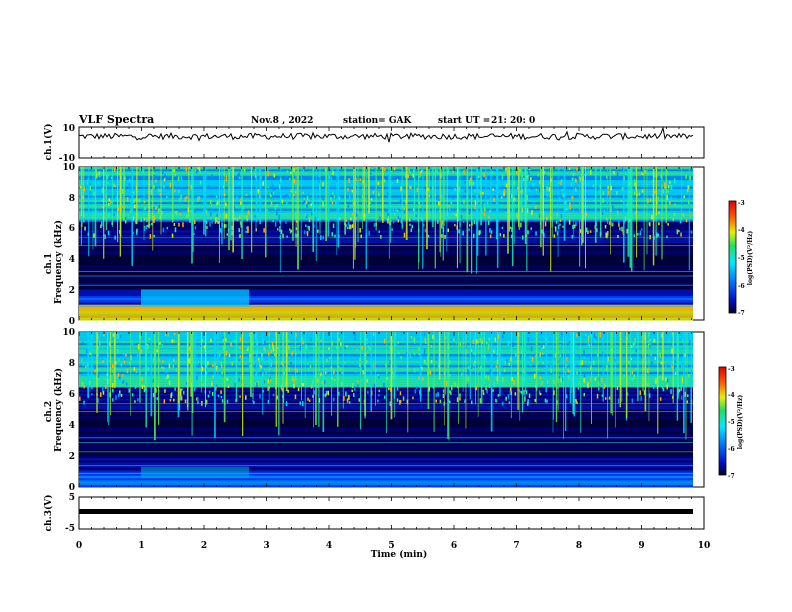 Image resolution: width=792 pixels, height=612 pixels. I want to click on ch3-waveform-line, so click(386, 511).